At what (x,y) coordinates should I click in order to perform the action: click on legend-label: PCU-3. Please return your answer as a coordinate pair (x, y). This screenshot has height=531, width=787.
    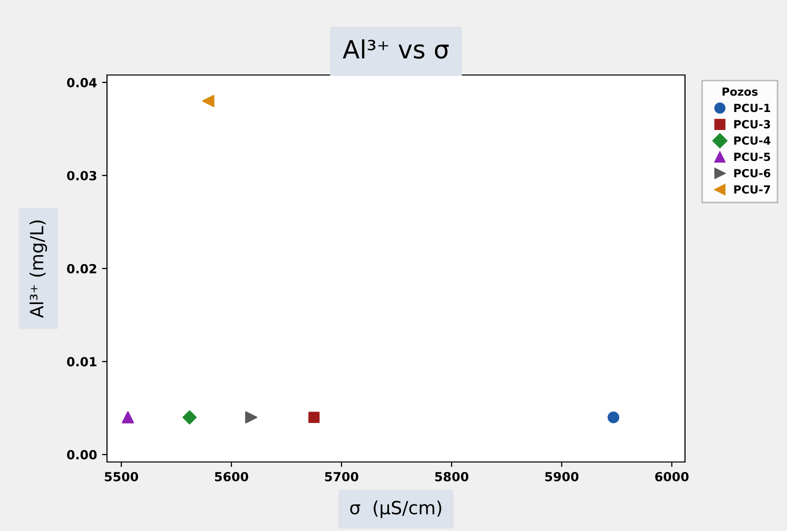
    Looking at the image, I should click on (752, 124).